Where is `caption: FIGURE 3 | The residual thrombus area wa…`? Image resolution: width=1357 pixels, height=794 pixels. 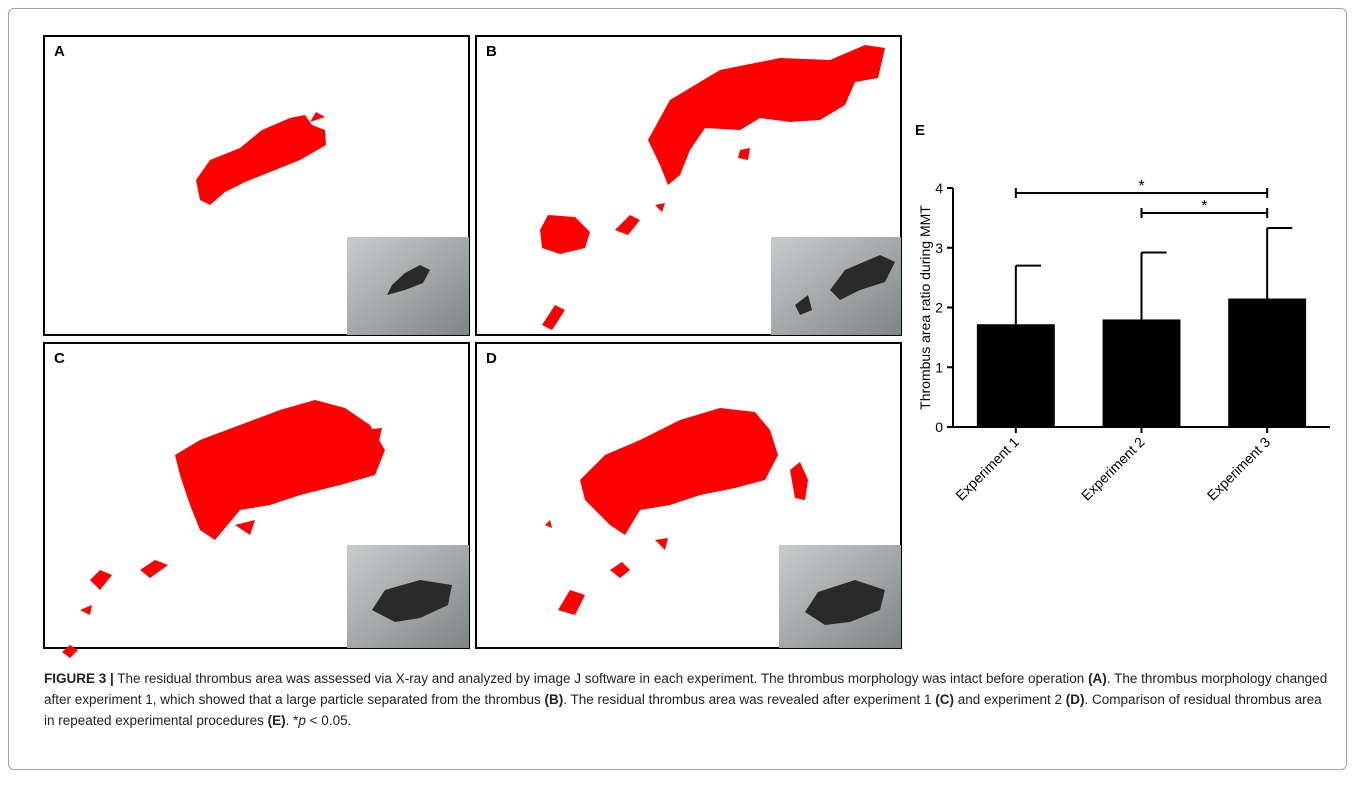
caption: FIGURE 3 | The residual thrombus area wa… is located at coordinates (689, 699).